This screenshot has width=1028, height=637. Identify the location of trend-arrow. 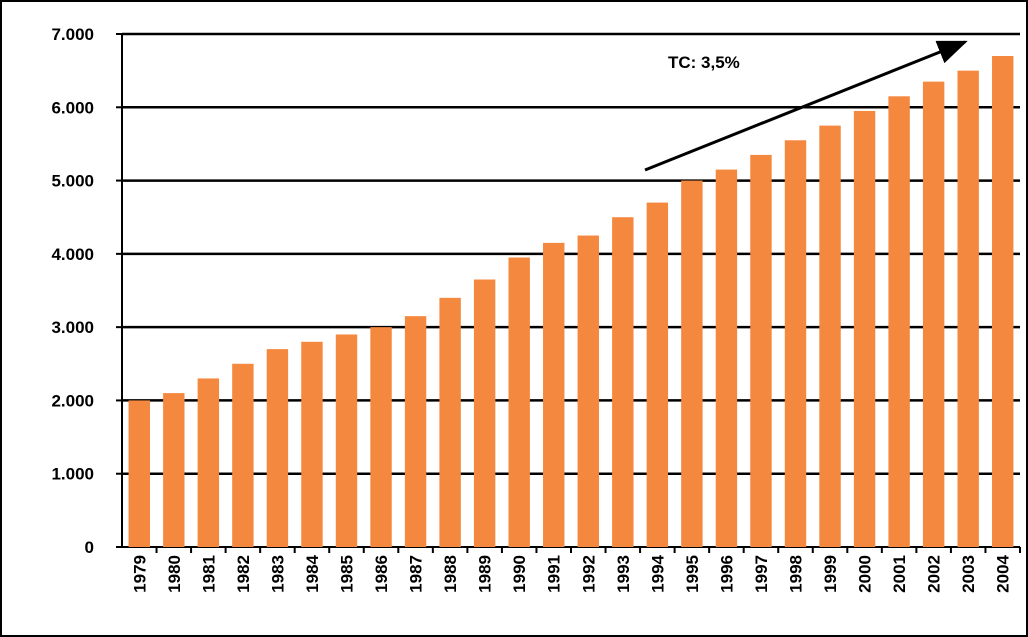
(806, 106).